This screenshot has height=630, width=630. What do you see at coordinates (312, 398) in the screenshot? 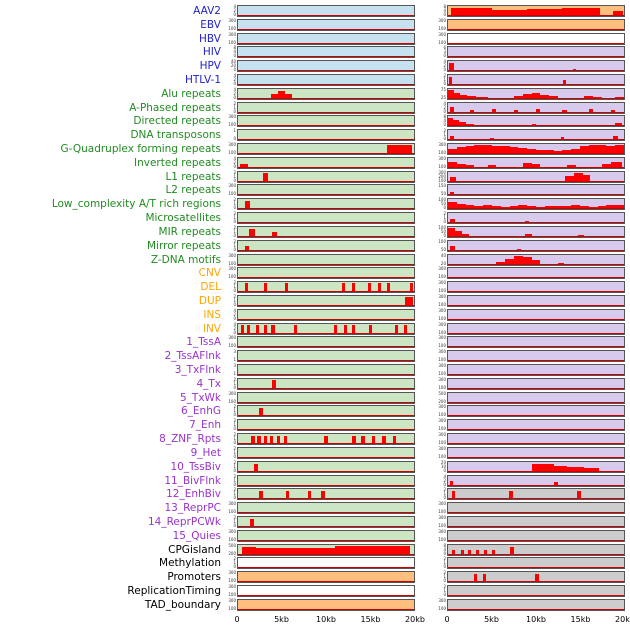
I see `track-row: 5_TxWk 300 100 500 200` at bounding box center [312, 398].